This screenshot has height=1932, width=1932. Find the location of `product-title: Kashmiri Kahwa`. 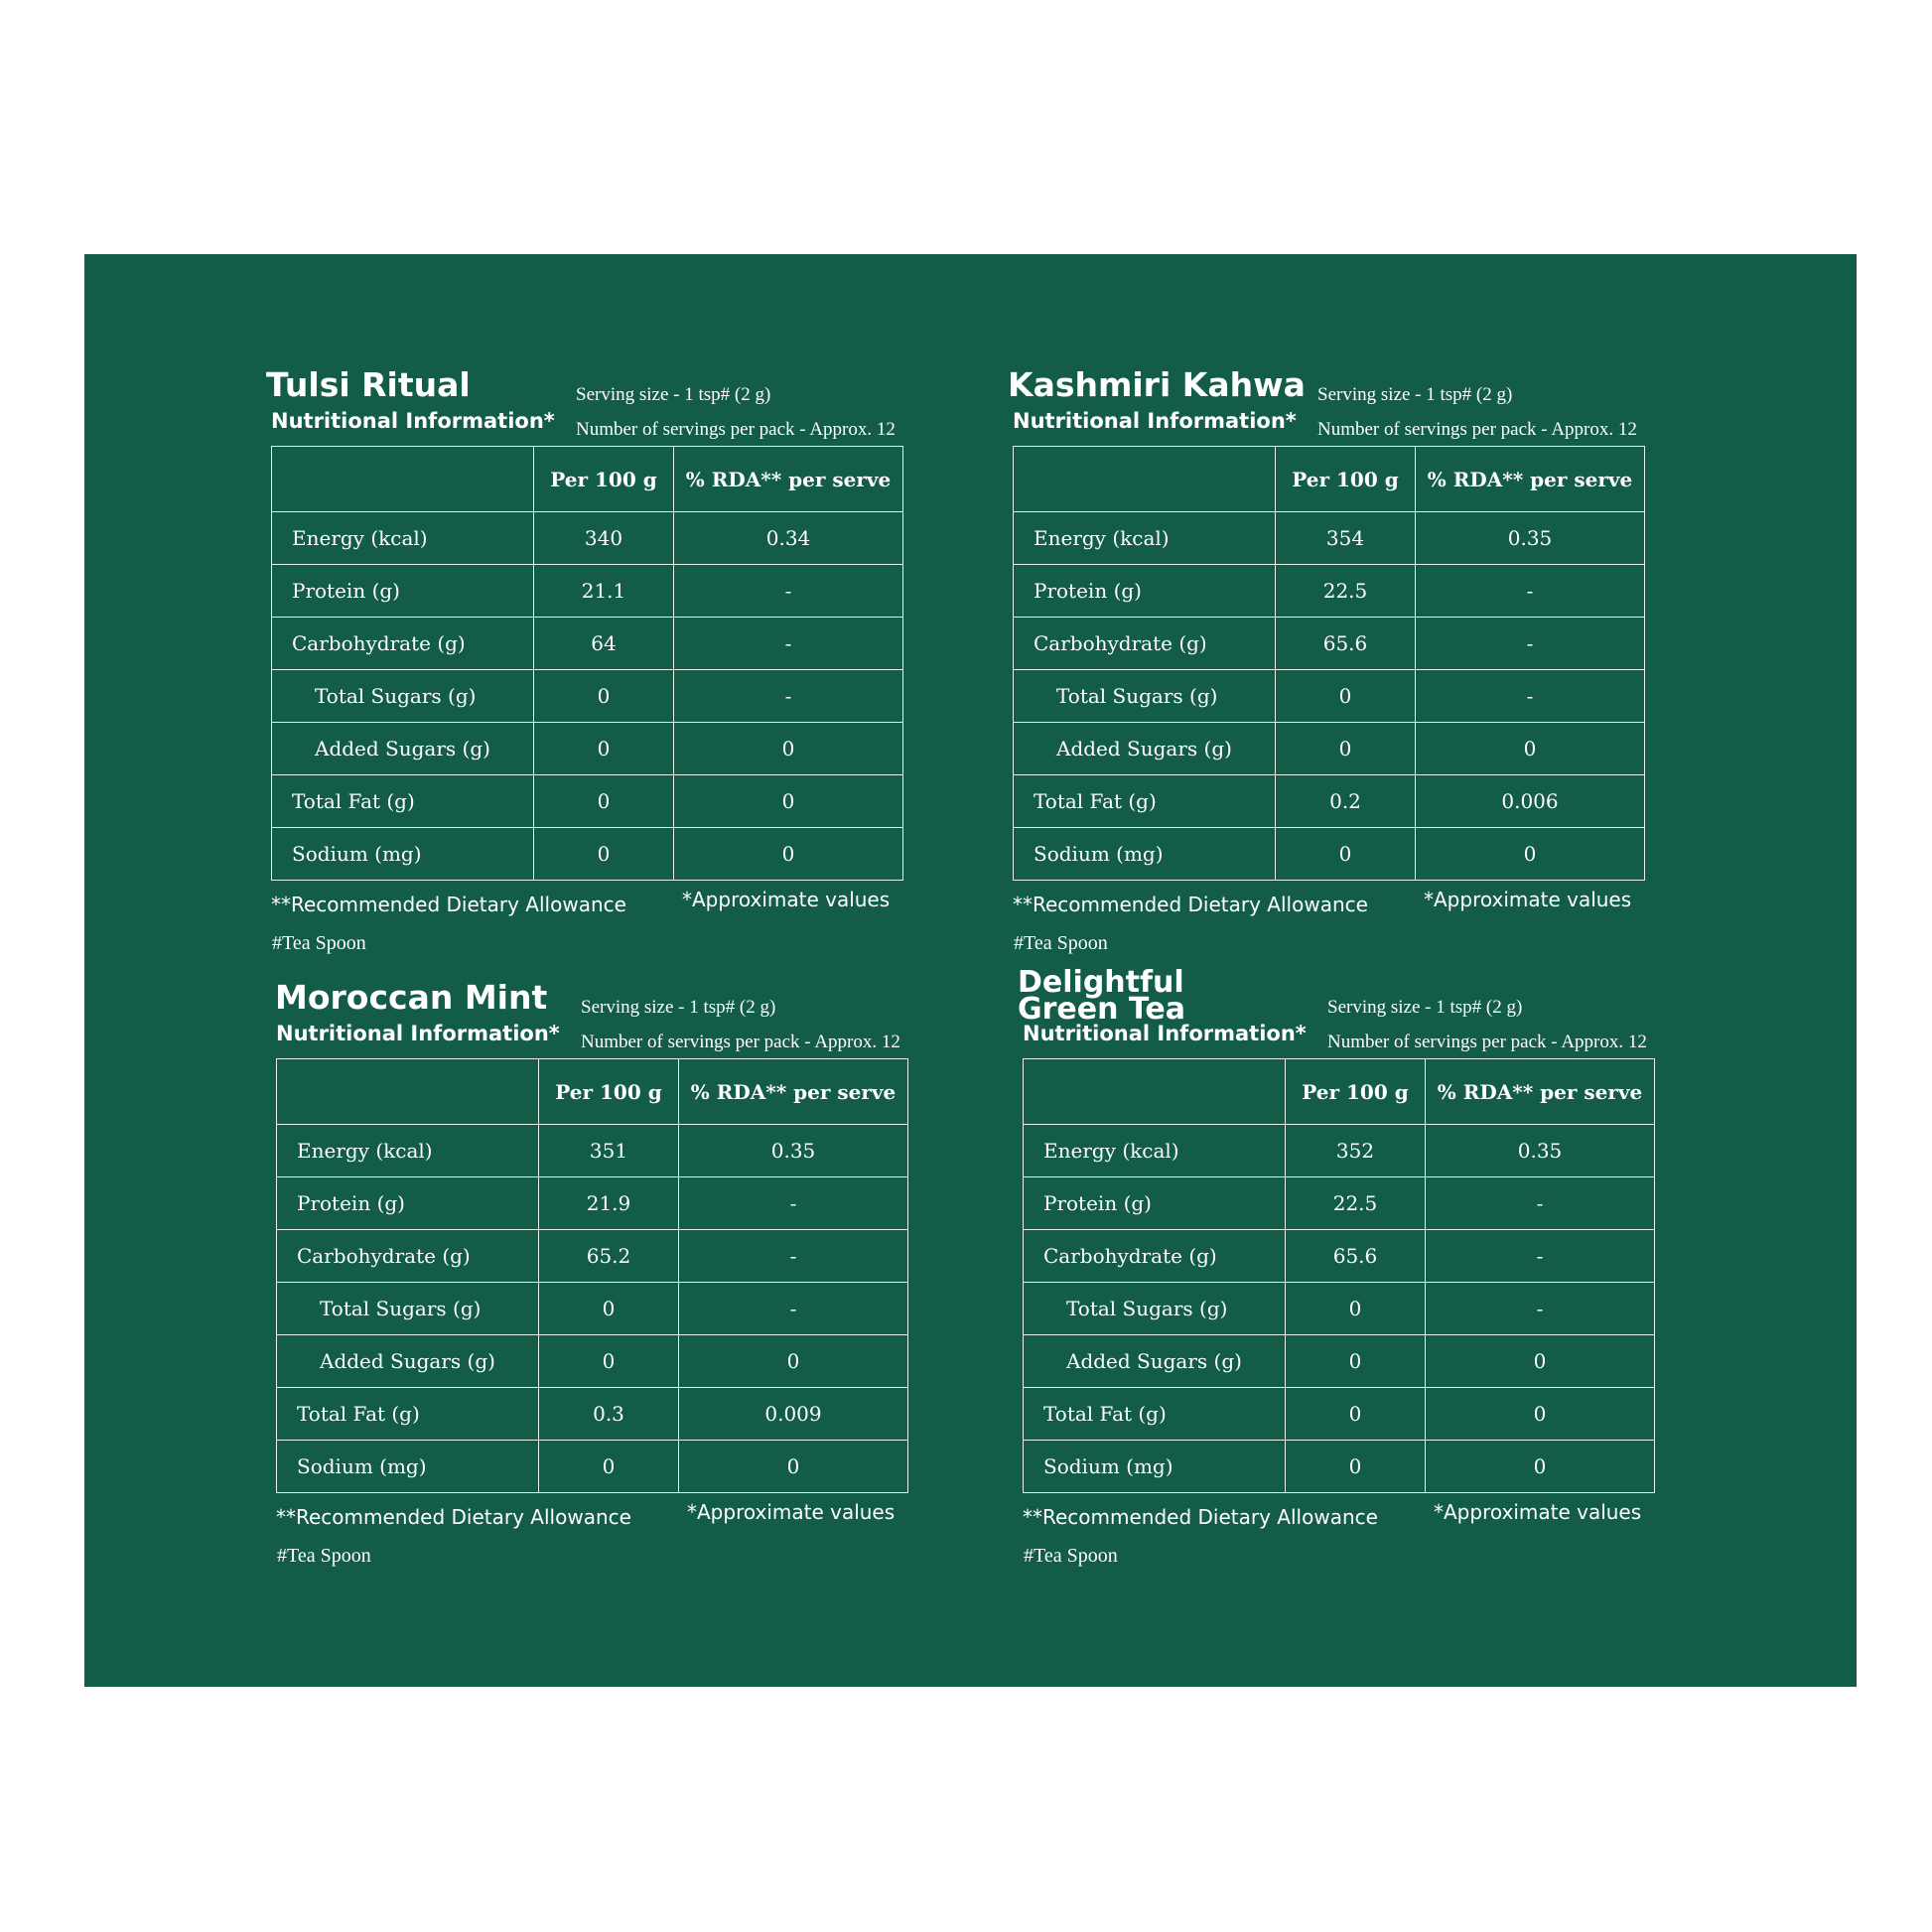

product-title: Kashmiri Kahwa is located at coordinates (1157, 385).